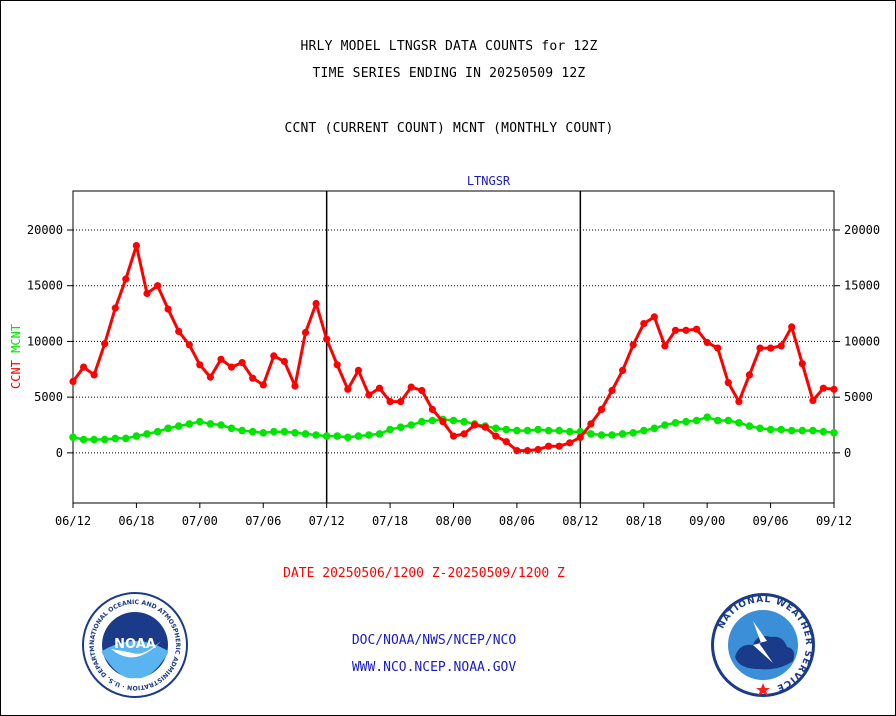  Describe the element at coordinates (517, 521) in the screenshot. I see `x-tick-label: 08/06` at that location.